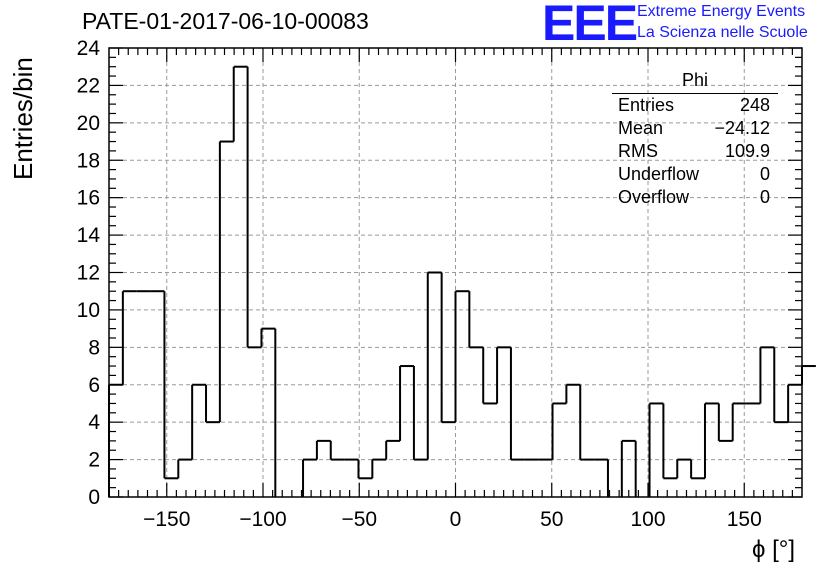 This screenshot has height=572, width=836. Describe the element at coordinates (695, 128) in the screenshot. I see `stats-row: Mean −24.12` at that location.